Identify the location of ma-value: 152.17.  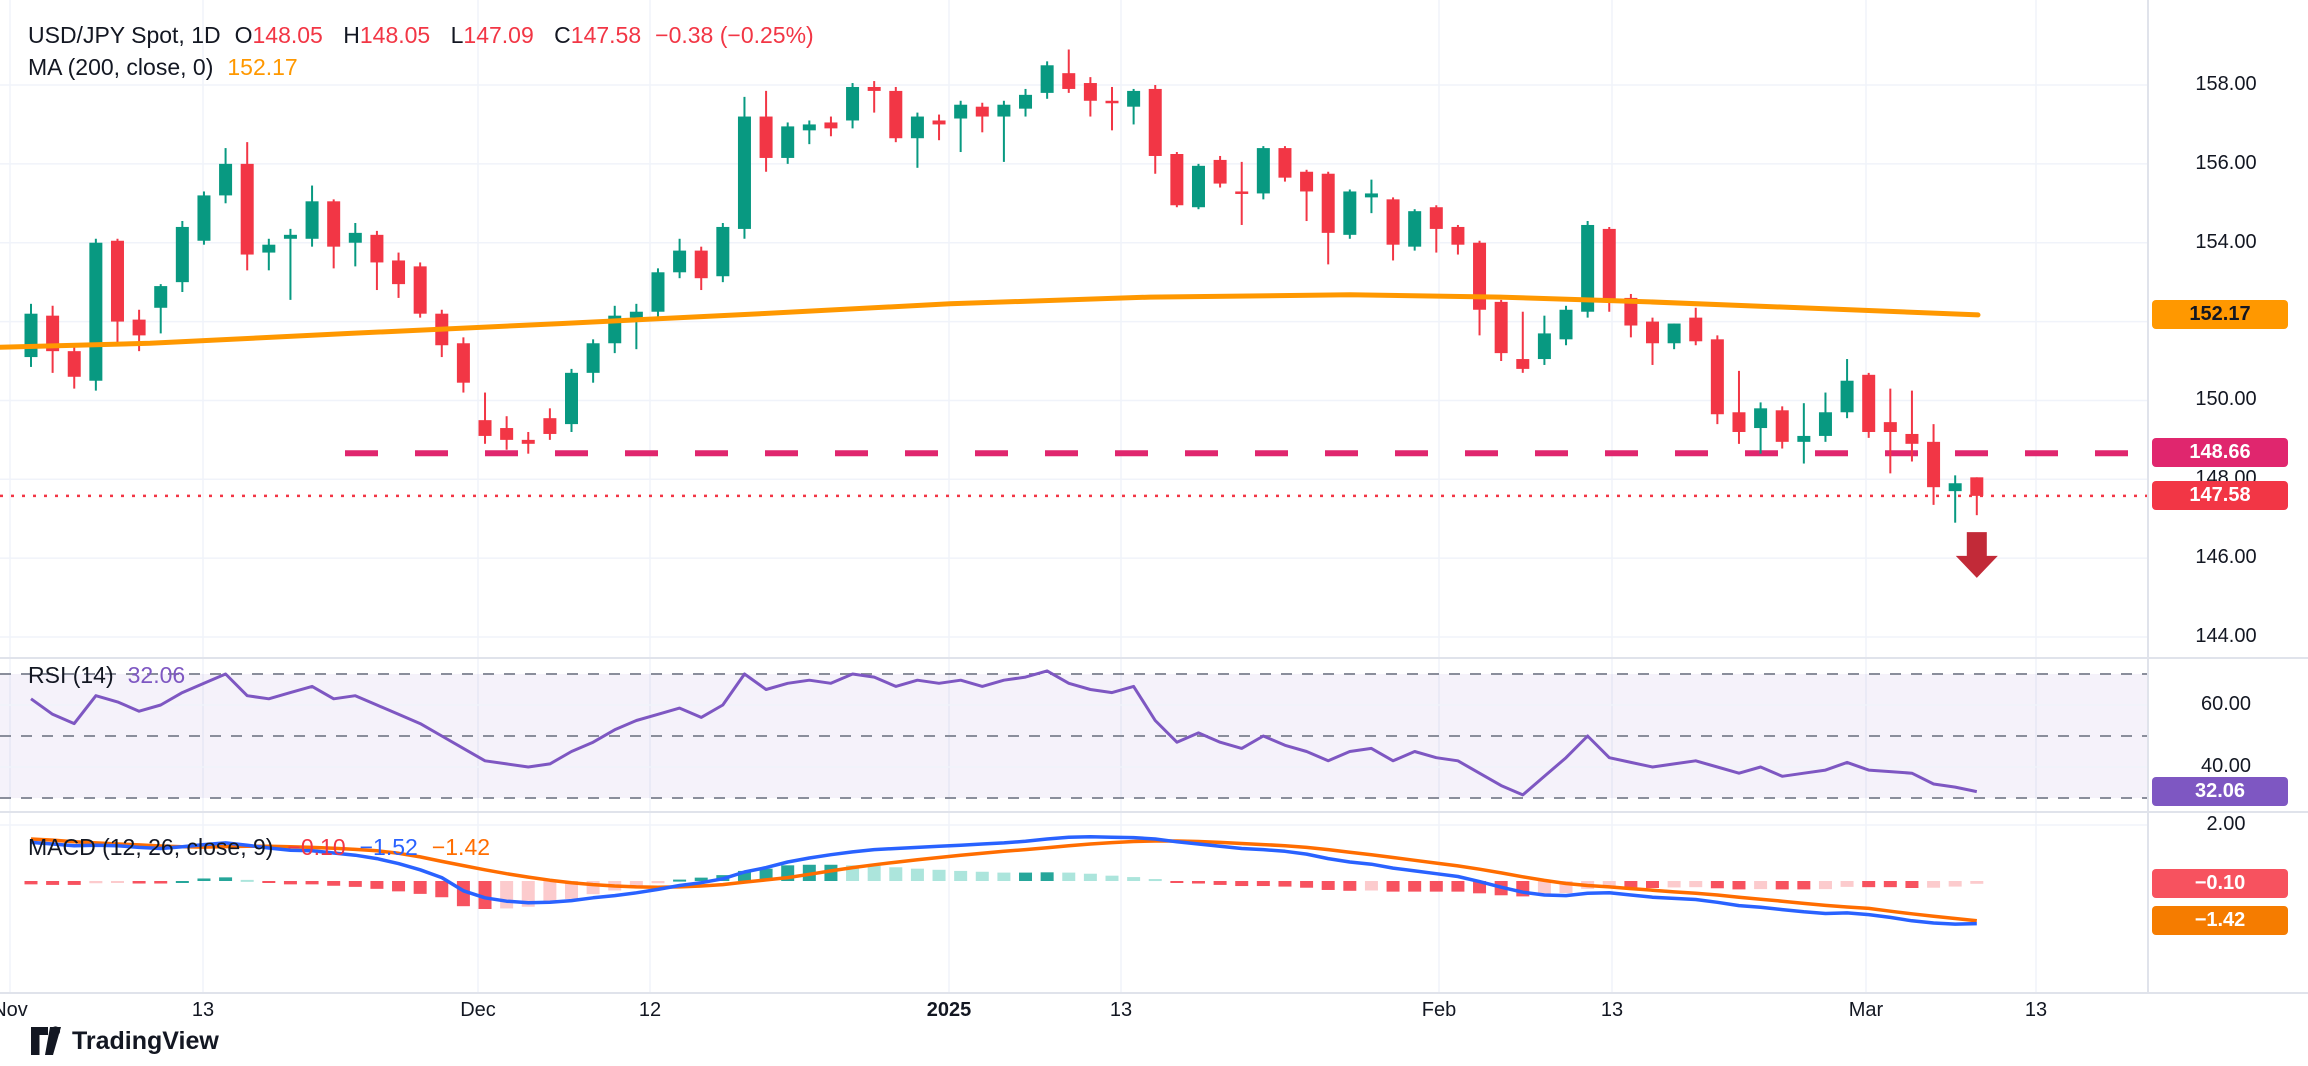
(262, 67).